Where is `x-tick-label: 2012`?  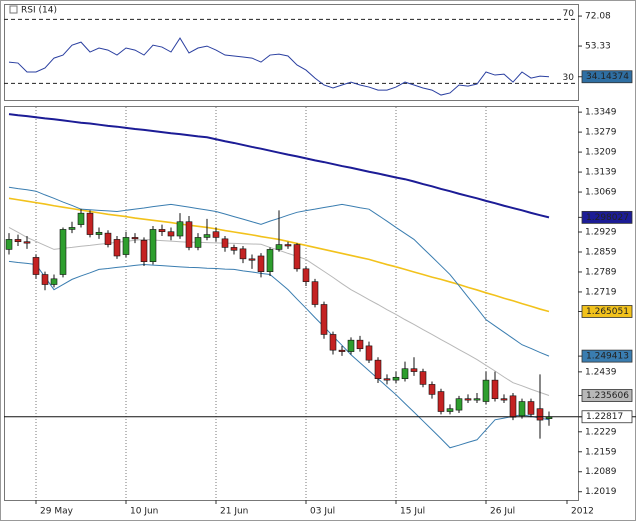 x-tick-label: 2012 is located at coordinates (582, 512).